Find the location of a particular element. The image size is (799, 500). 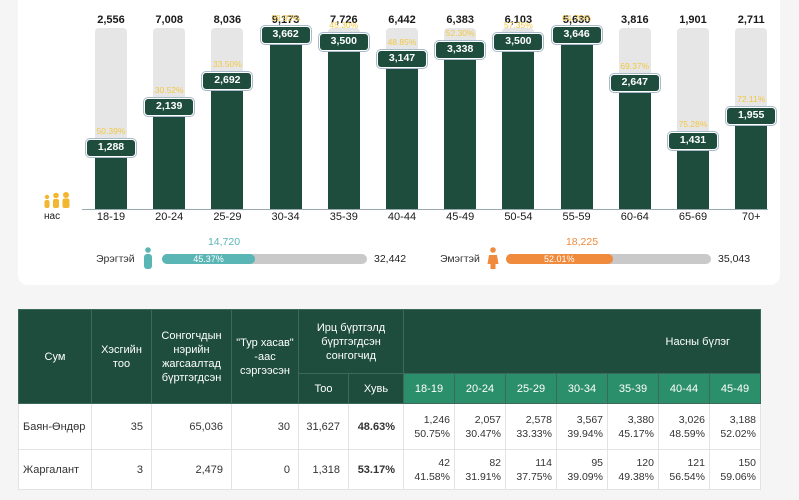

header-voters: Сонгогчдын нэрийн жагсаалтад бүртгэгдсэн is located at coordinates (191, 356).